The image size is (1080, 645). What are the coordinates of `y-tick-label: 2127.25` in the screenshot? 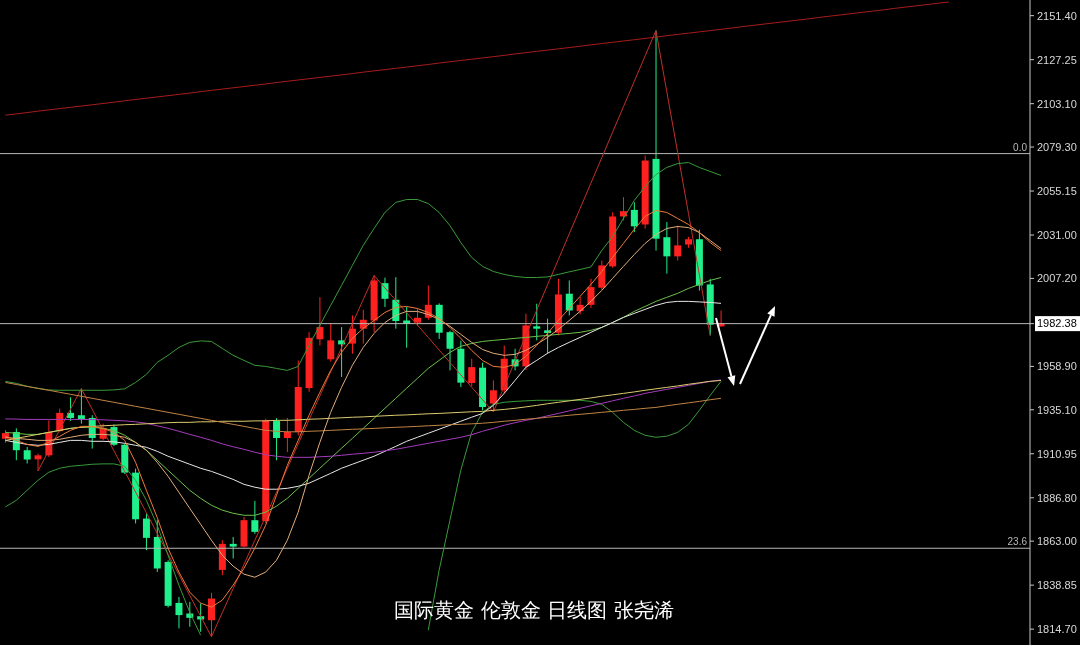 It's located at (1057, 59).